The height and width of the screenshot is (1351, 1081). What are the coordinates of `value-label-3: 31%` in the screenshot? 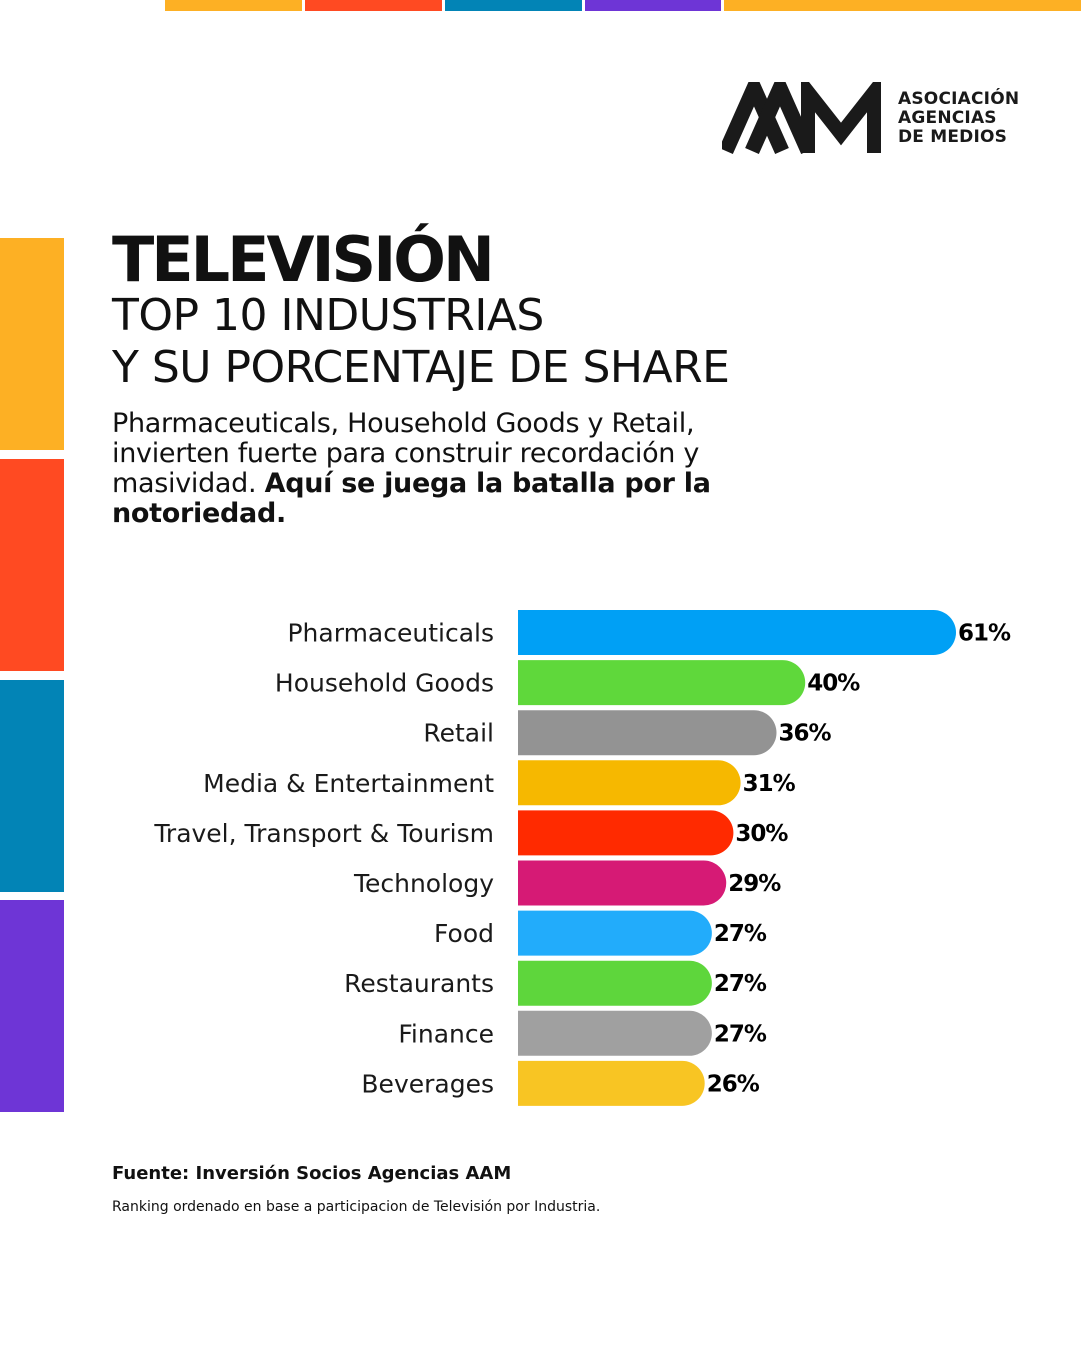 It's located at (769, 784).